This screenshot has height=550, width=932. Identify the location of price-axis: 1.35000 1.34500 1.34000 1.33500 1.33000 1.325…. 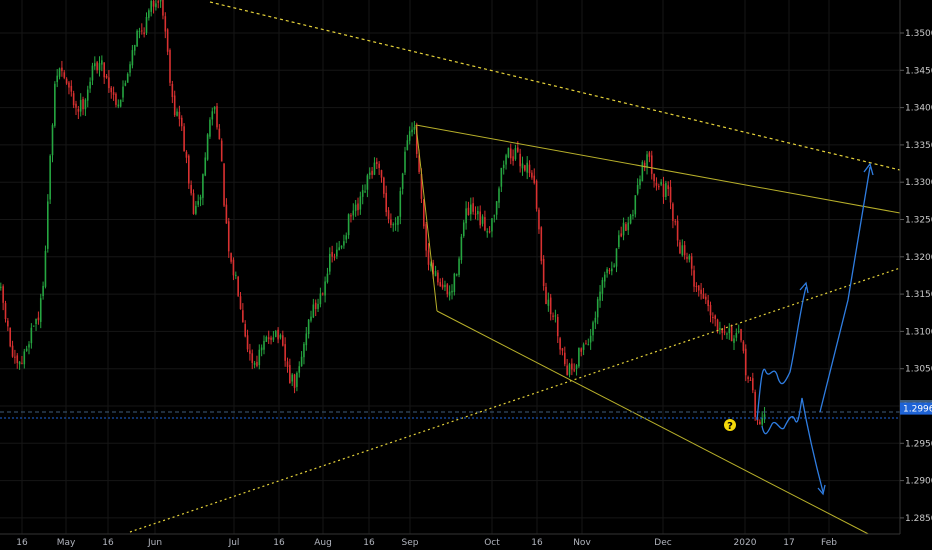
(915, 275).